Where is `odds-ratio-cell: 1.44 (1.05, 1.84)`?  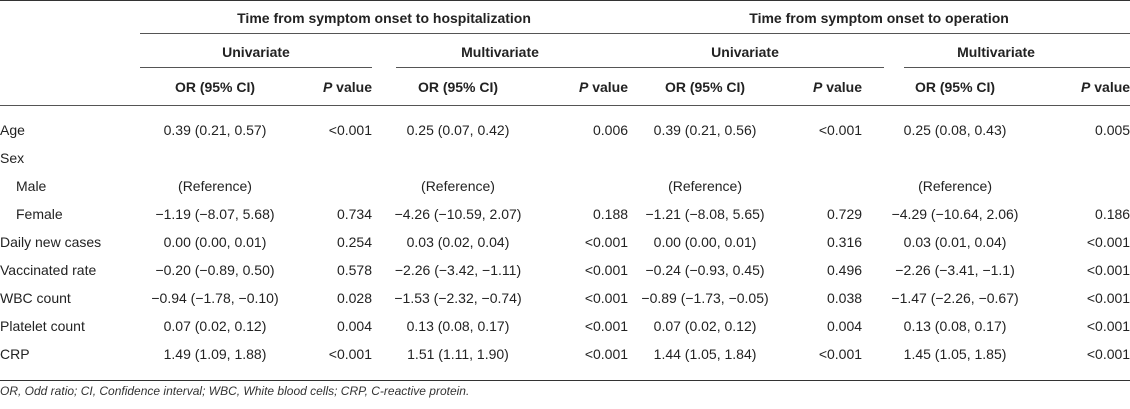 odds-ratio-cell: 1.44 (1.05, 1.84) is located at coordinates (705, 354).